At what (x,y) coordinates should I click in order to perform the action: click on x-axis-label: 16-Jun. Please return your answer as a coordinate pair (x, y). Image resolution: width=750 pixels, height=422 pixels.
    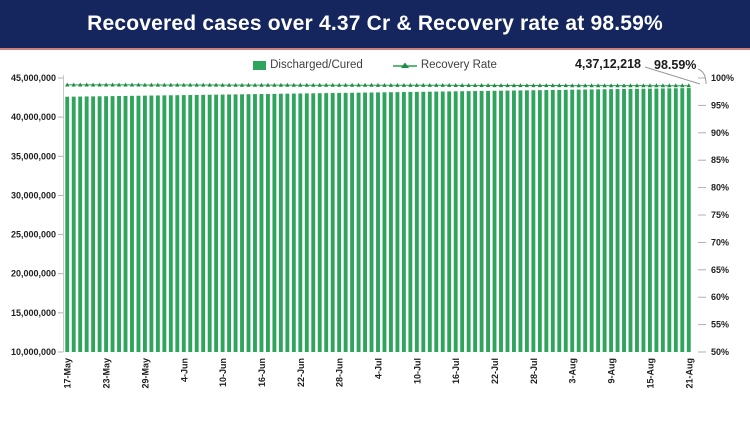
    Looking at the image, I should click on (262, 372).